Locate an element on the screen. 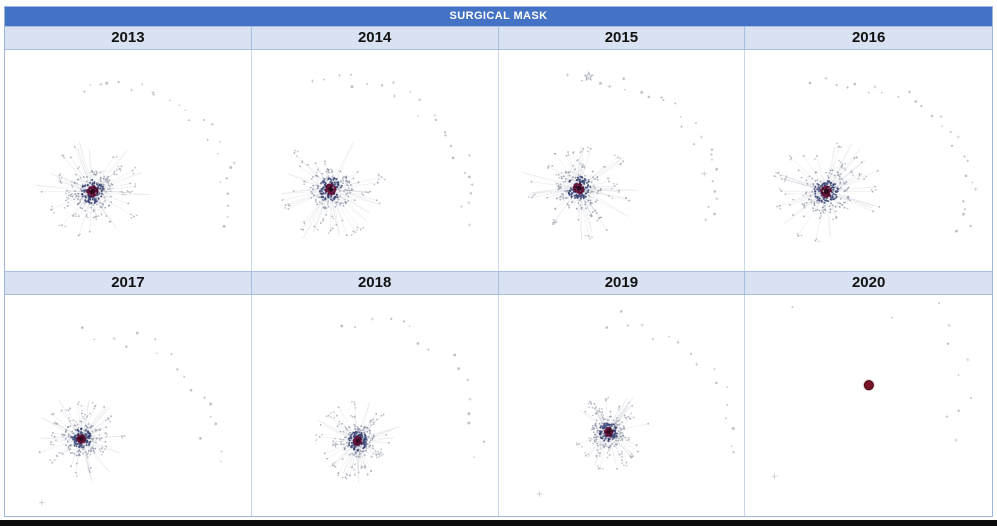 Image resolution: width=997 pixels, height=529 pixels. network-panel-2018 is located at coordinates (375, 405).